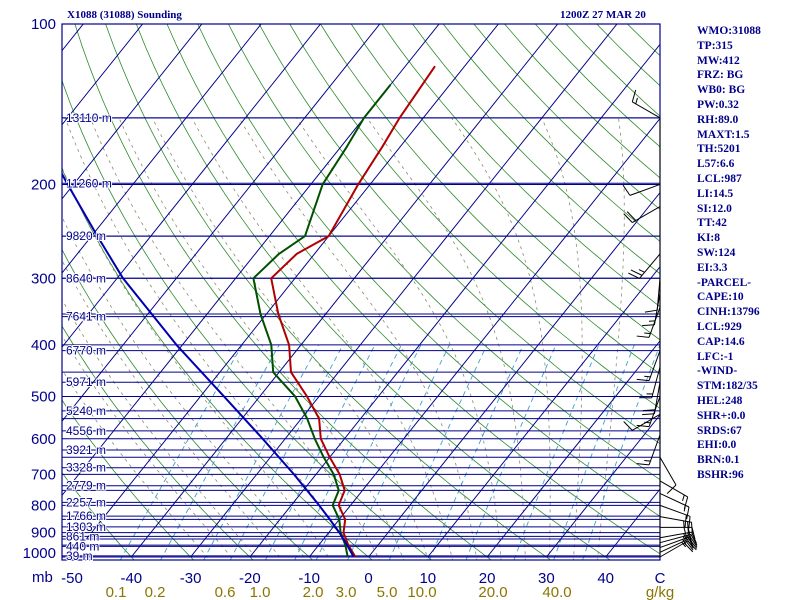  What do you see at coordinates (43, 24) in the screenshot?
I see `pressure-tick-label: 100` at bounding box center [43, 24].